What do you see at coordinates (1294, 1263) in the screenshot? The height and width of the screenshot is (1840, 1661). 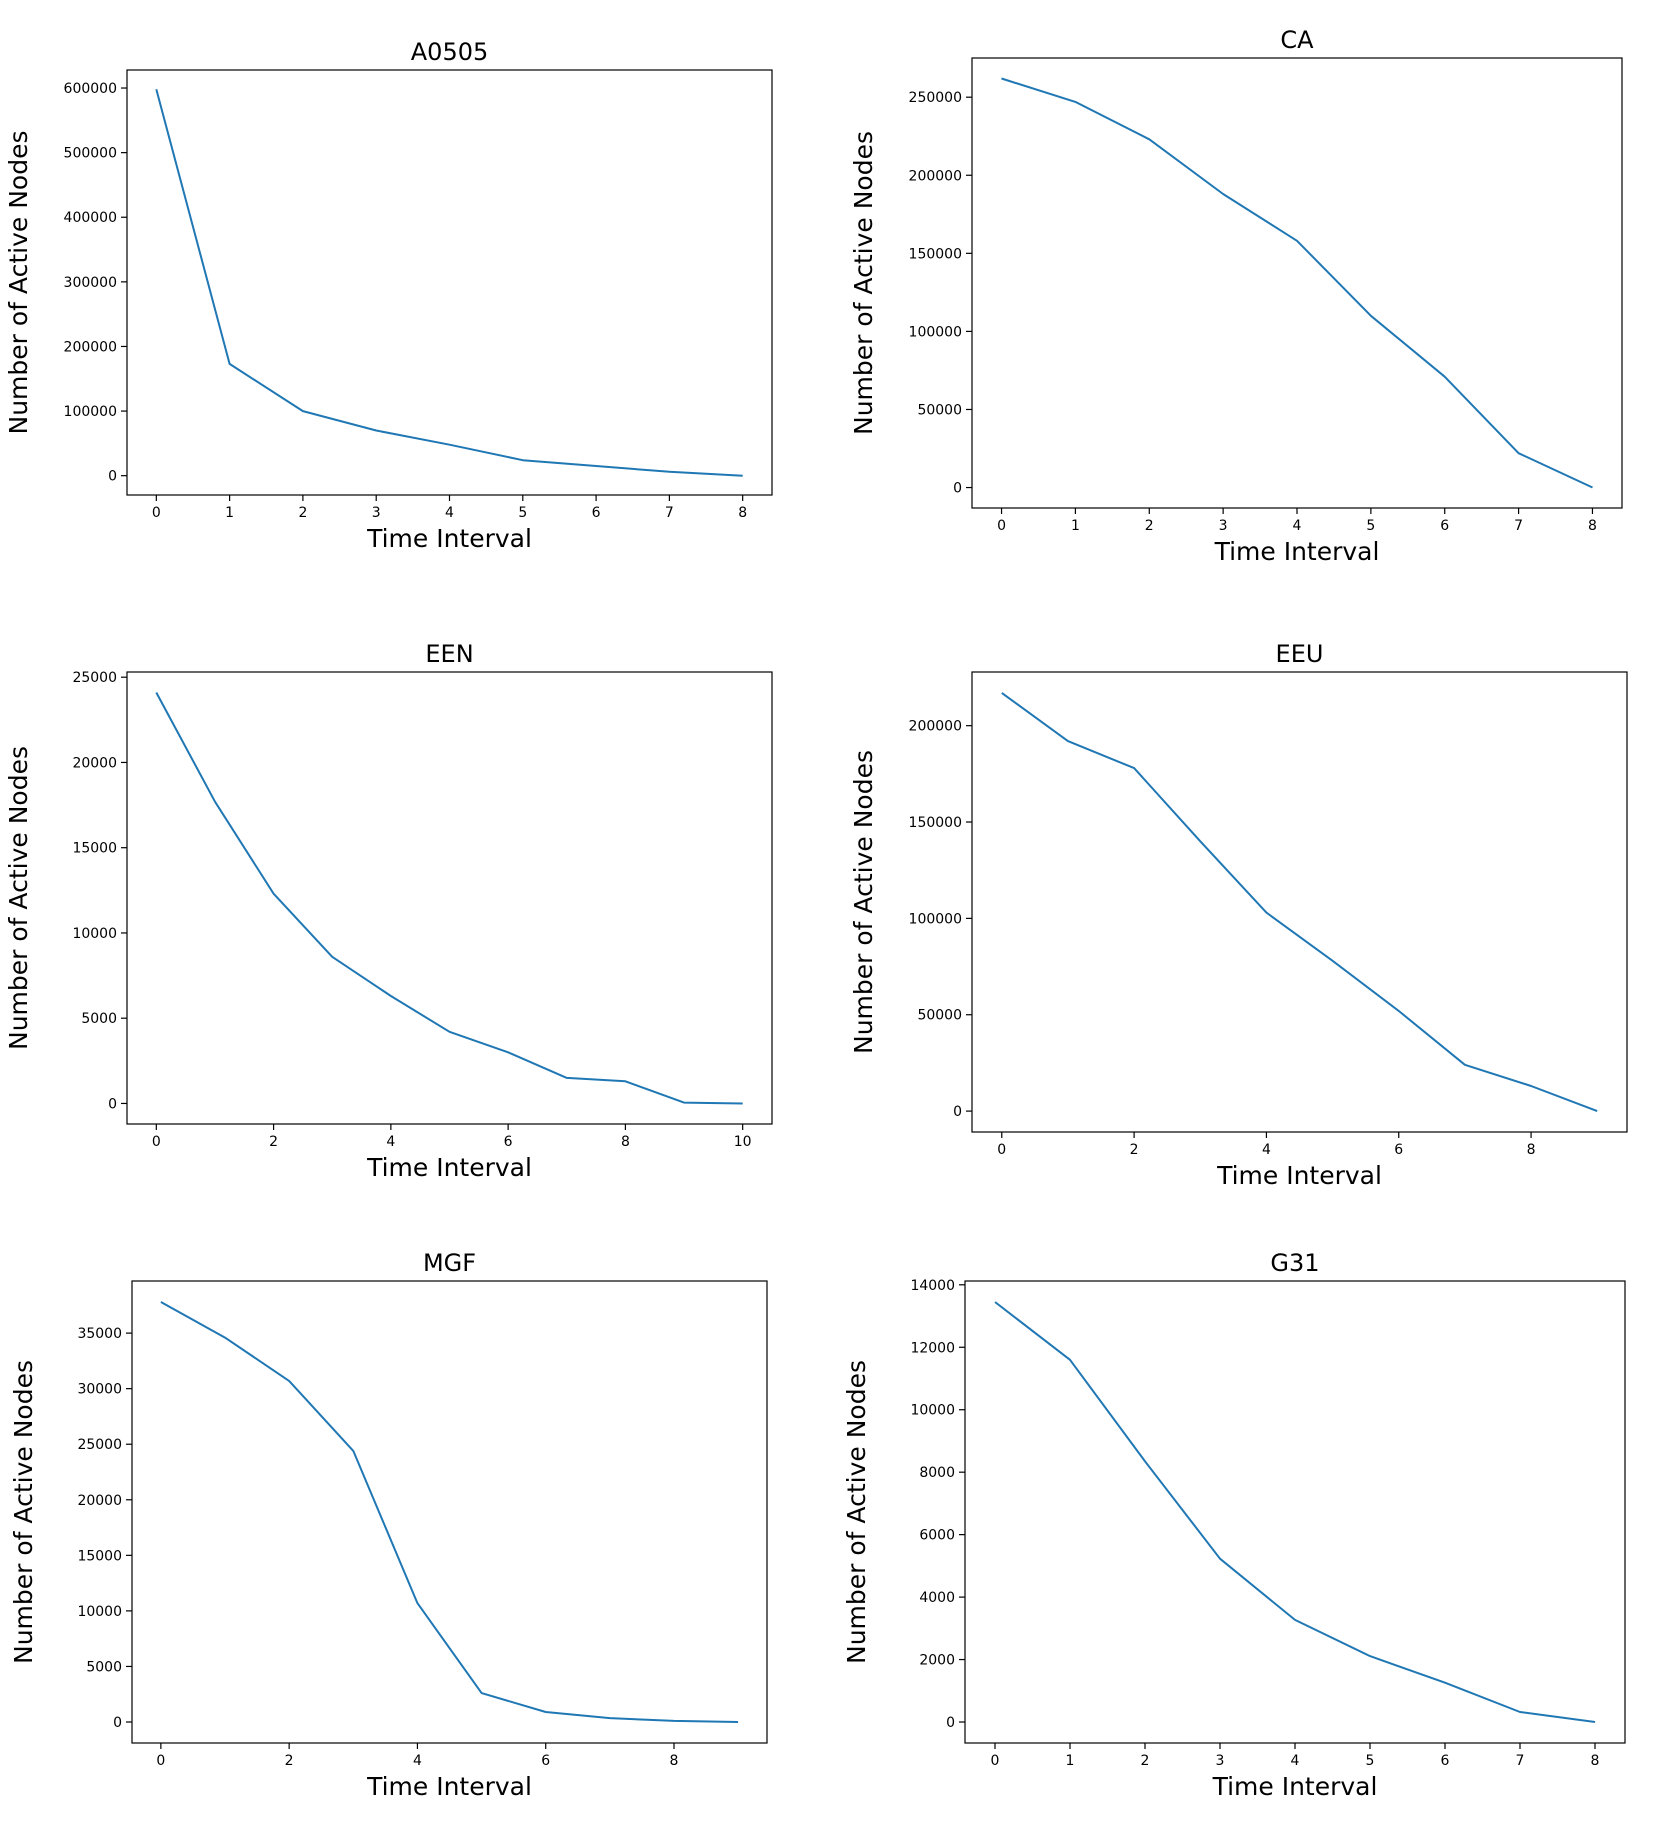 I see `chart-title: G31` at bounding box center [1294, 1263].